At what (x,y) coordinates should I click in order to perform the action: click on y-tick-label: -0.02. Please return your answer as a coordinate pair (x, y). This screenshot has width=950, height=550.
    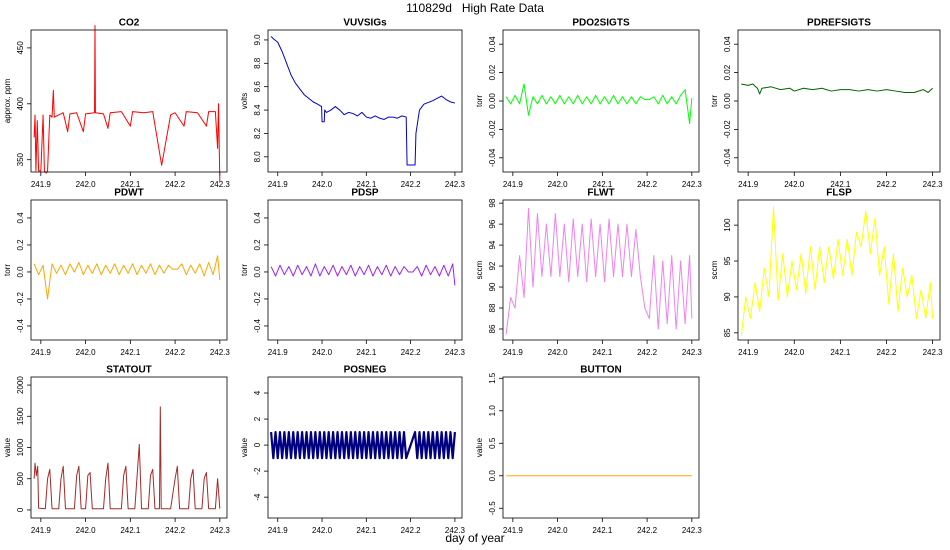
    Looking at the image, I should click on (492, 129).